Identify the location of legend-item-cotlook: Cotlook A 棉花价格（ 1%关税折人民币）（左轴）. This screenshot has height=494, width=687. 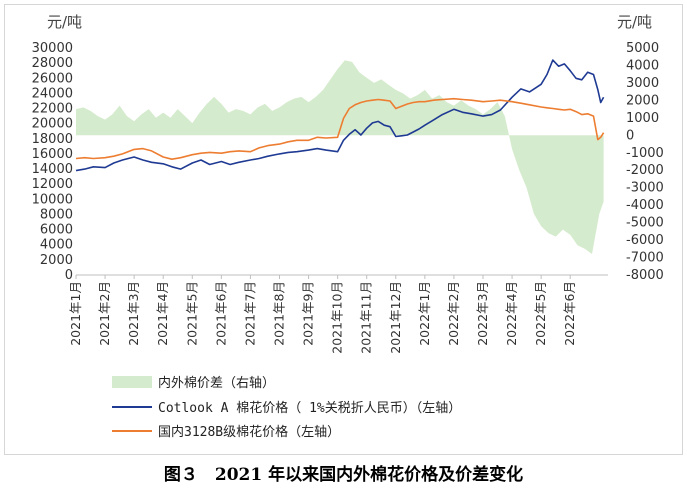
(286, 406).